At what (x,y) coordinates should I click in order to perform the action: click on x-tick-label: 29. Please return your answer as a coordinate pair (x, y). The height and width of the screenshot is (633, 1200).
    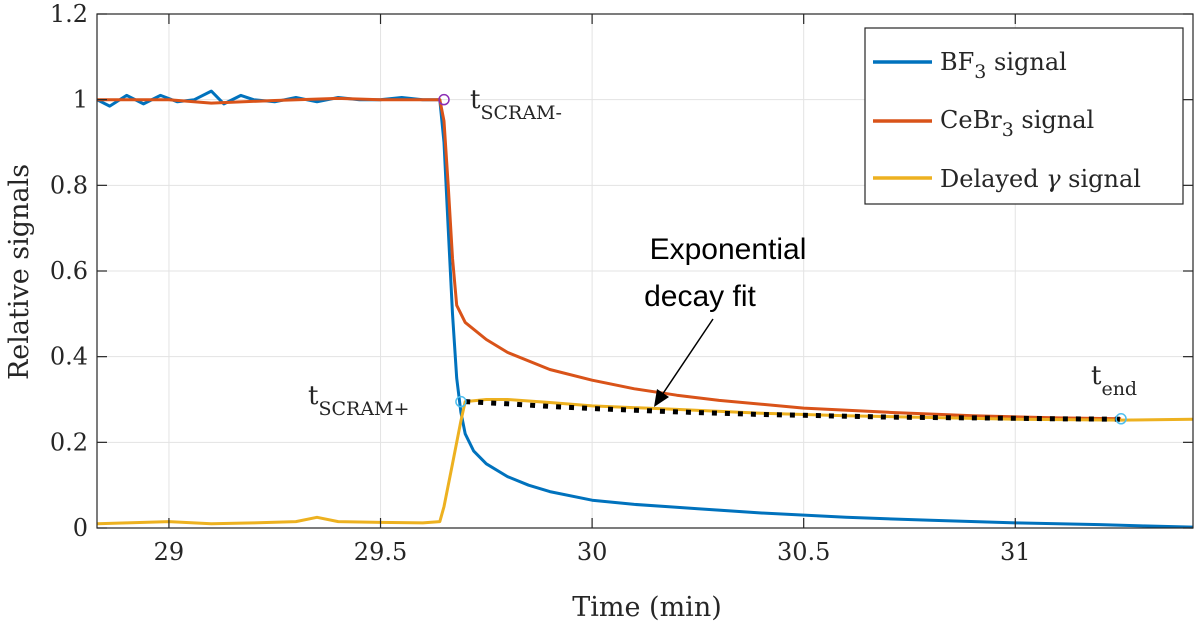
    Looking at the image, I should click on (169, 552).